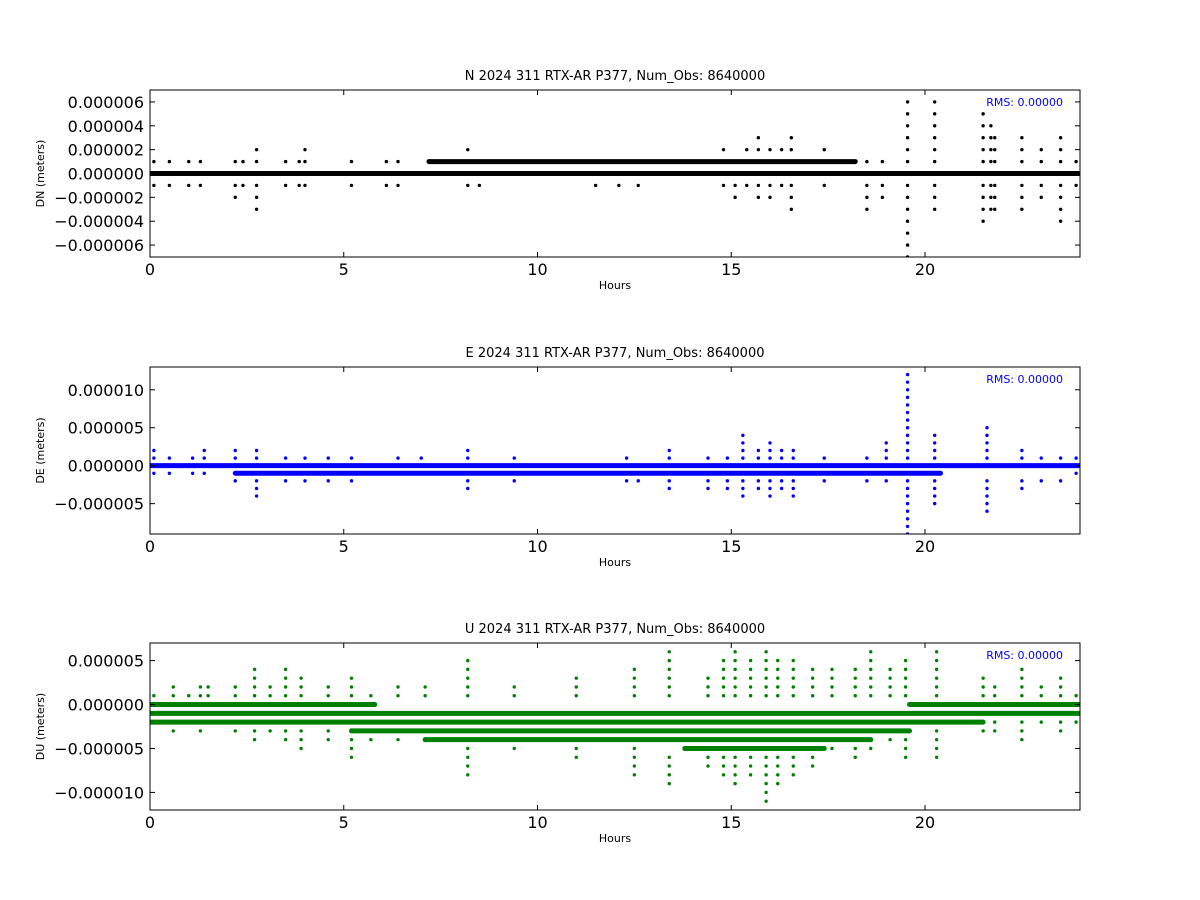  Describe the element at coordinates (731, 269) in the screenshot. I see `x-tick-label: 15` at that location.